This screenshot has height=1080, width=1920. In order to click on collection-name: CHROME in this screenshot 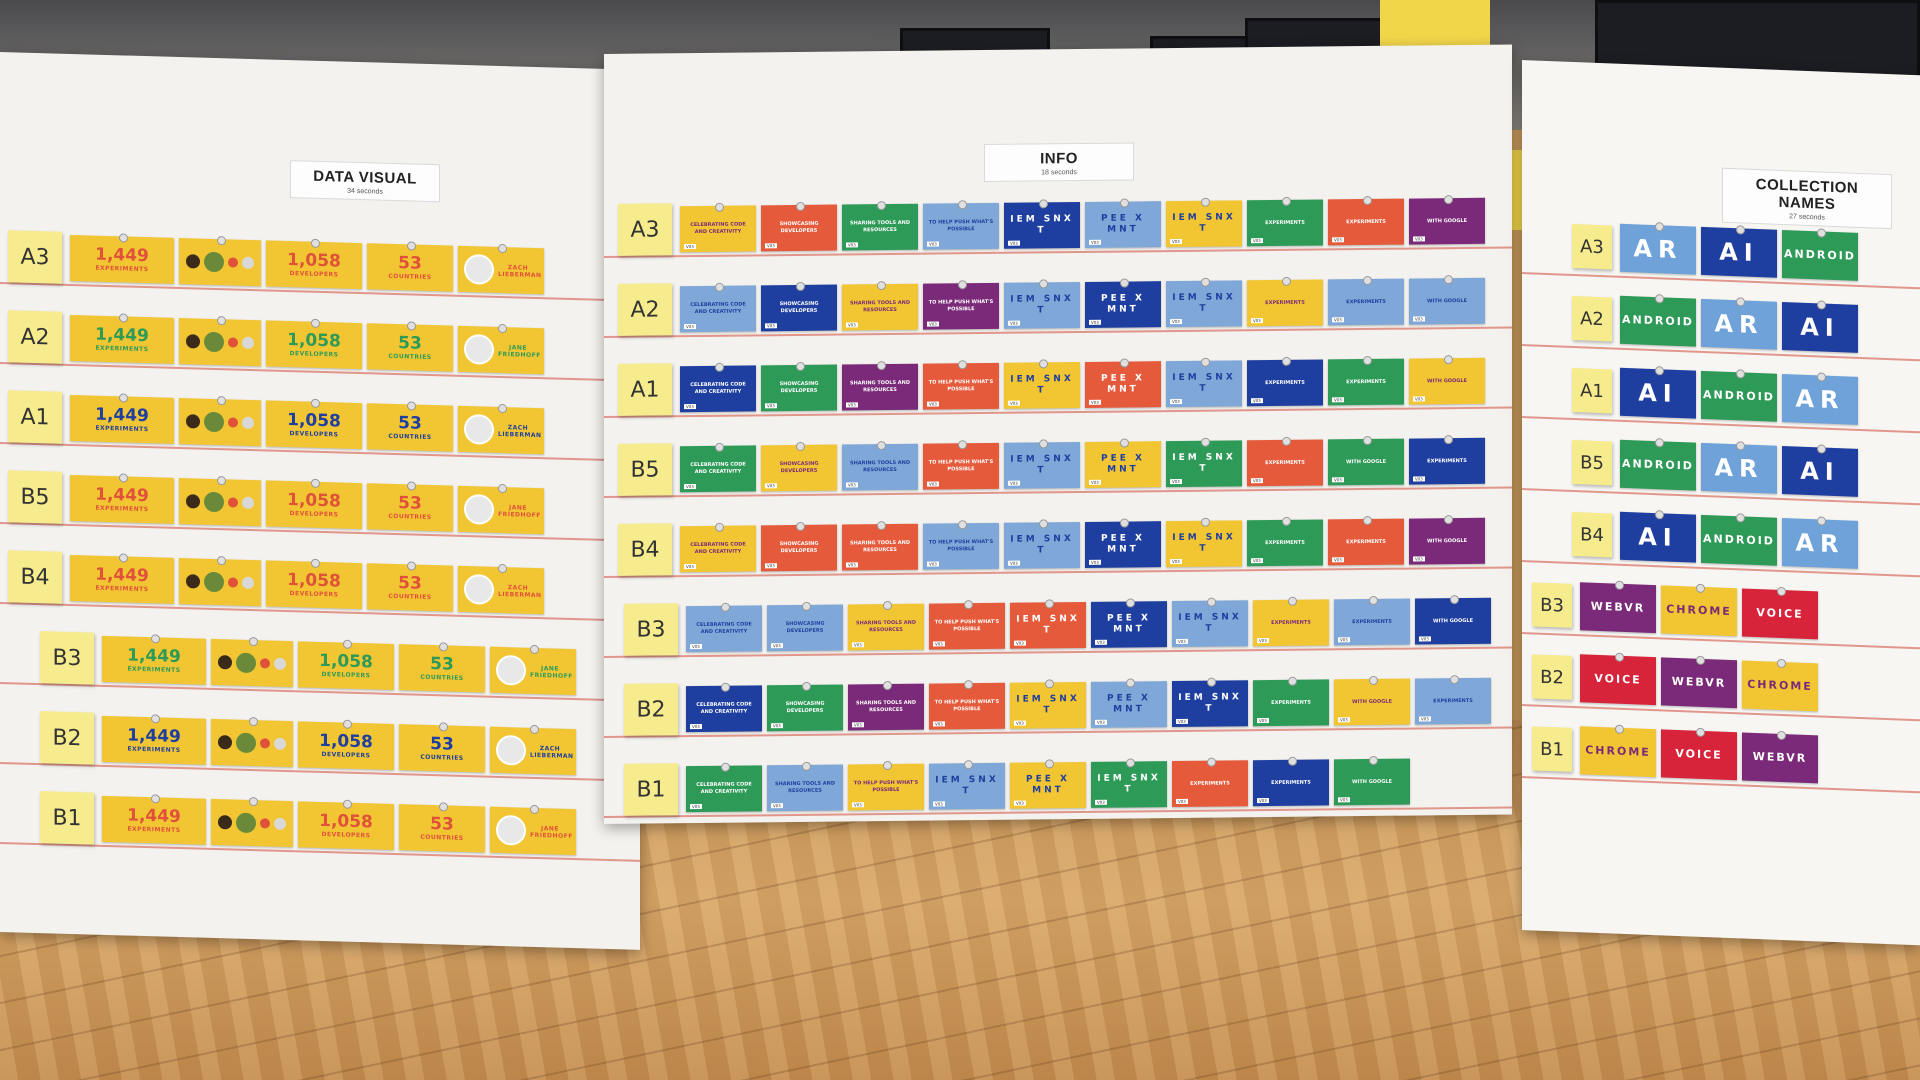, I will do `click(1699, 610)`.